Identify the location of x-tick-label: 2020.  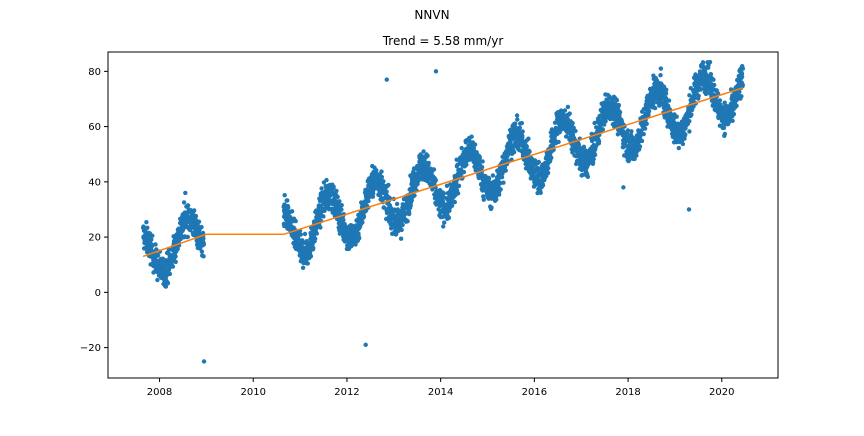
(721, 392).